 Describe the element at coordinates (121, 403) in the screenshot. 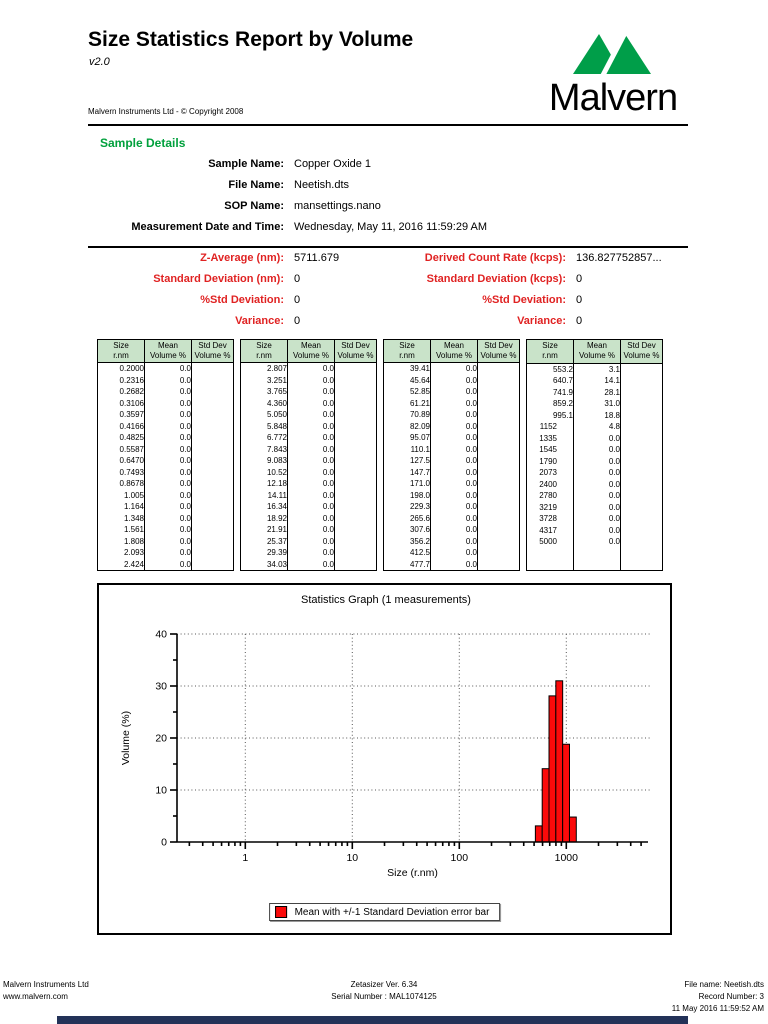

I see `table-cell: 0.3106` at that location.